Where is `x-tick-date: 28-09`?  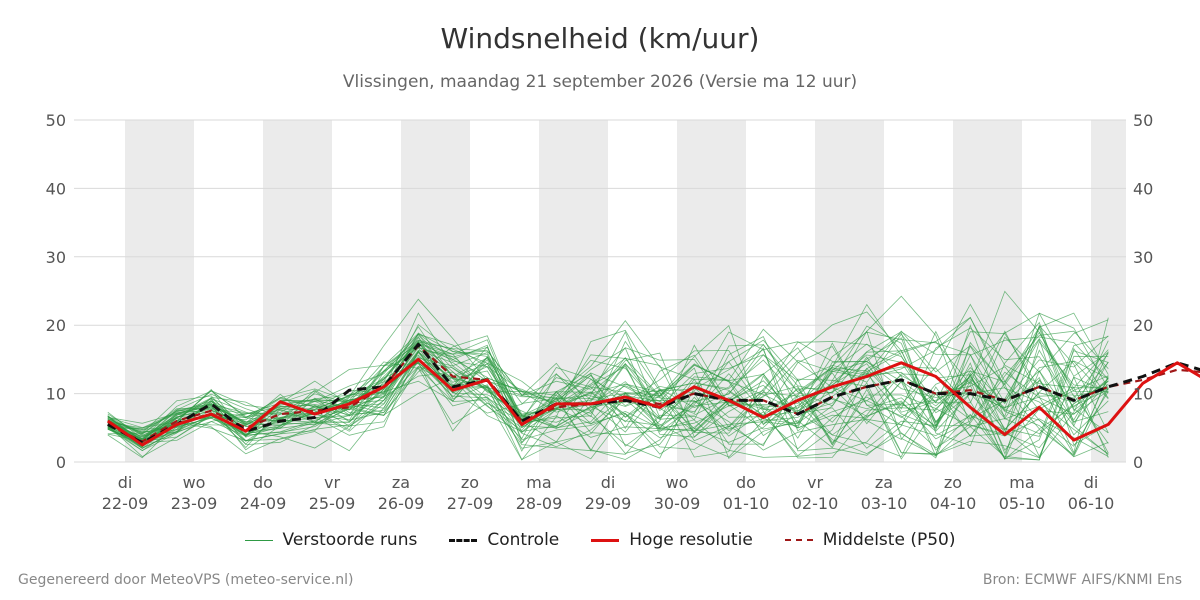 x-tick-date: 28-09 is located at coordinates (539, 503).